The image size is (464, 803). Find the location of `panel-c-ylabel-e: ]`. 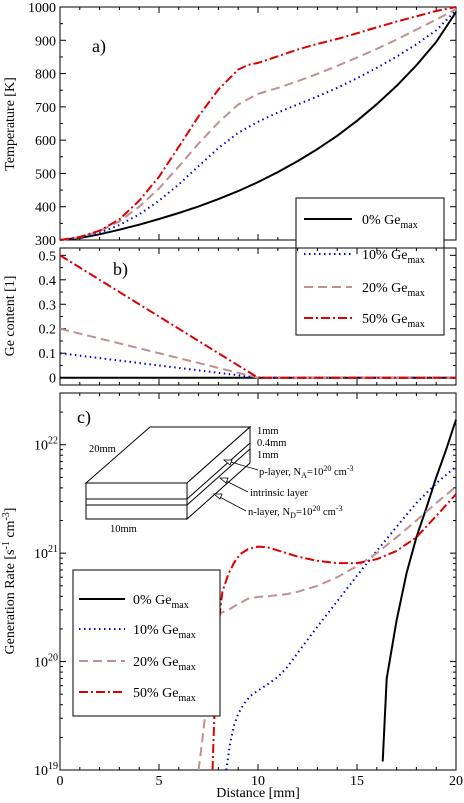

panel-c-ylabel-e: ] is located at coordinates (10, 510).